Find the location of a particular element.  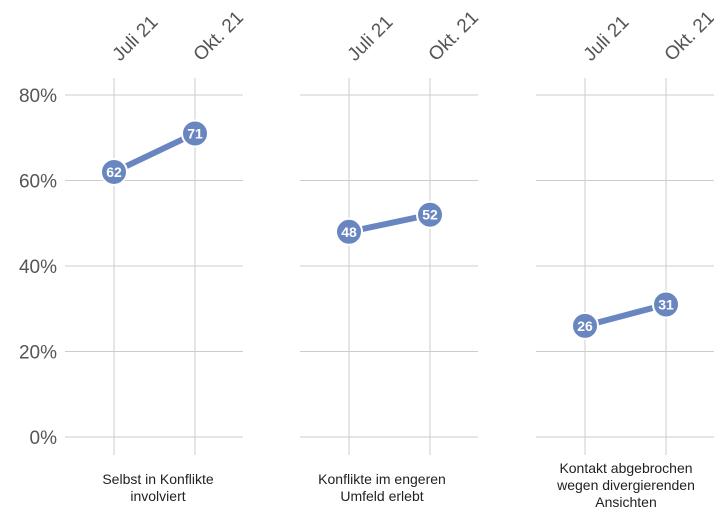

data-label: 52 is located at coordinates (430, 215).